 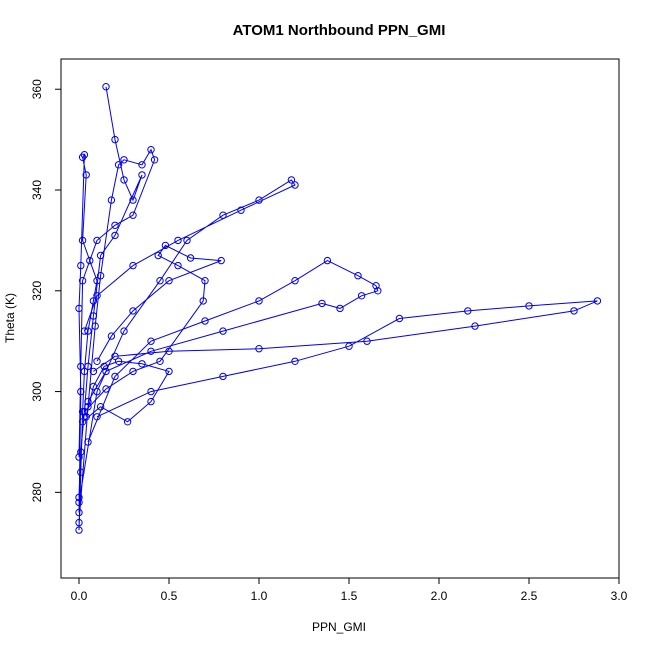 I want to click on chart-title: ATOM1 Northbound PPN_GMI, so click(x=339, y=30).